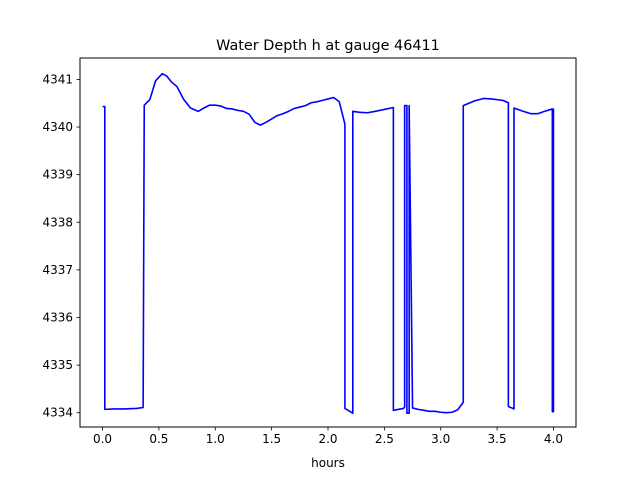 The image size is (640, 480). Describe the element at coordinates (328, 463) in the screenshot. I see `x-axis-label: hours` at that location.